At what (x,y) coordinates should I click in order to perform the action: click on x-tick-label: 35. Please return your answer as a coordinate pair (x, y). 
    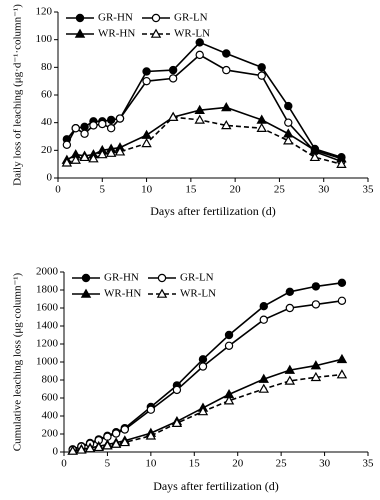
    Looking at the image, I should click on (369, 190).